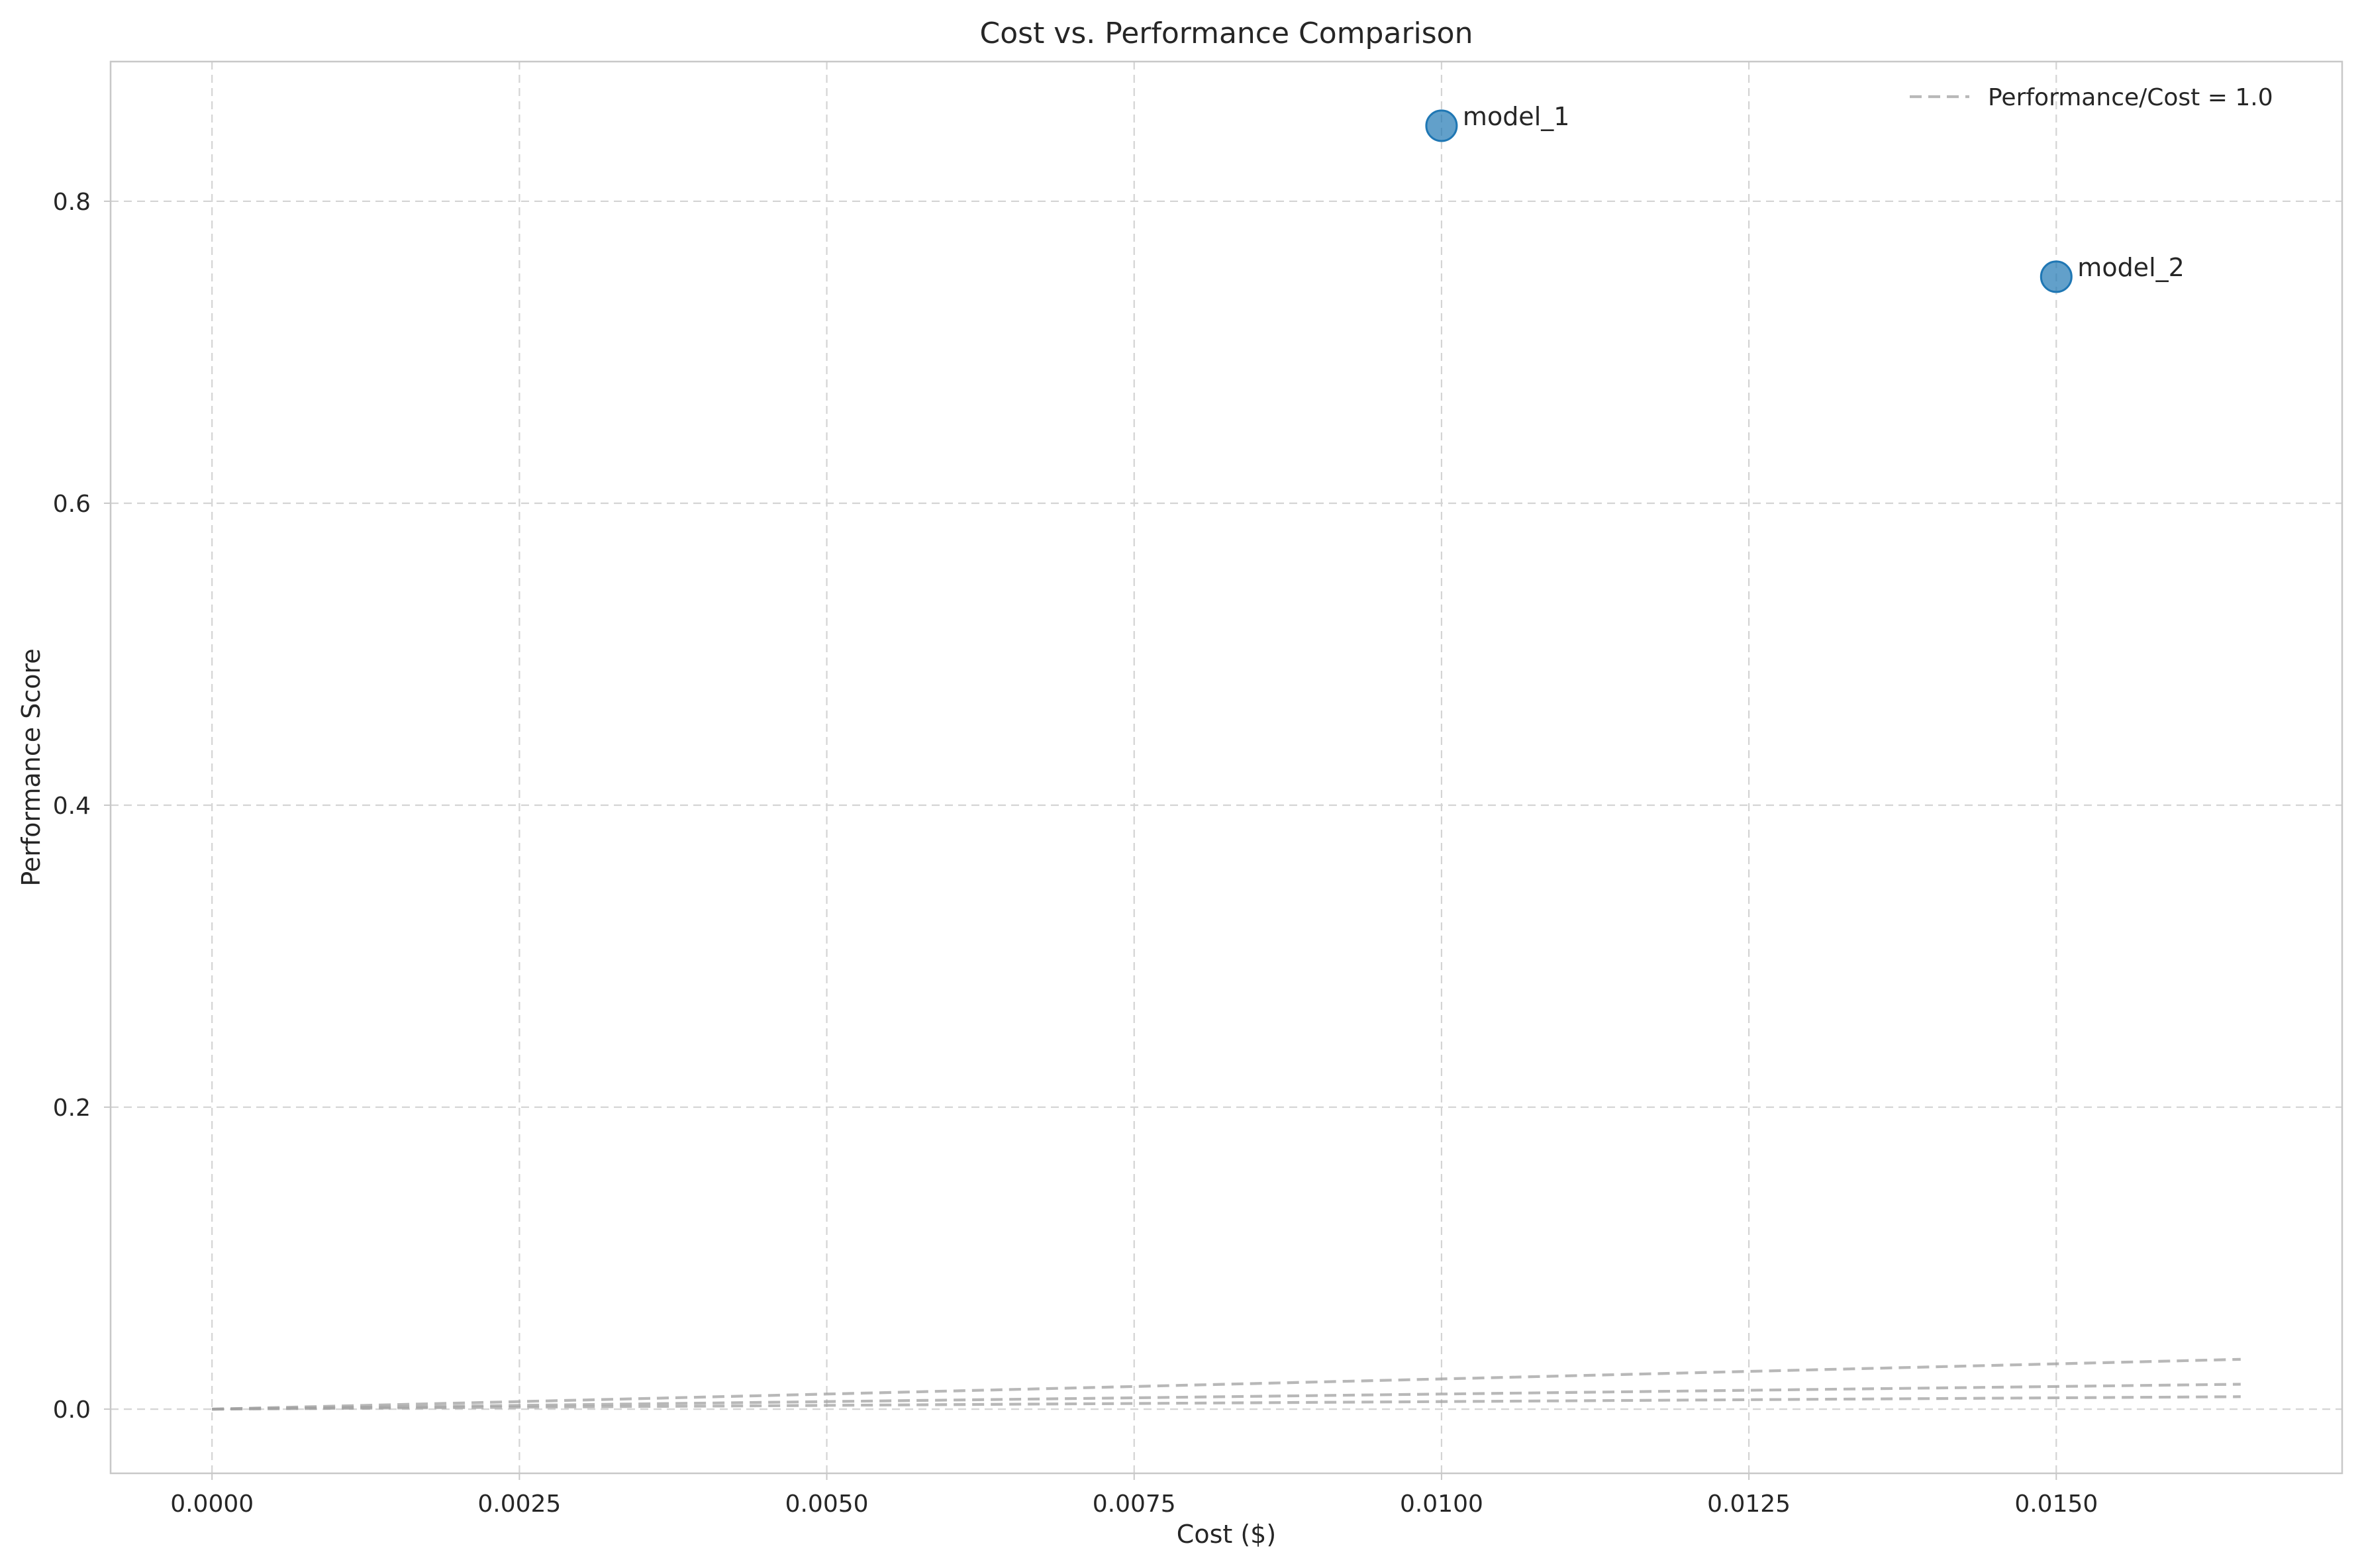 This screenshot has height=1568, width=2362. Describe the element at coordinates (1516, 116) in the screenshot. I see `data-point-label: model_1` at that location.